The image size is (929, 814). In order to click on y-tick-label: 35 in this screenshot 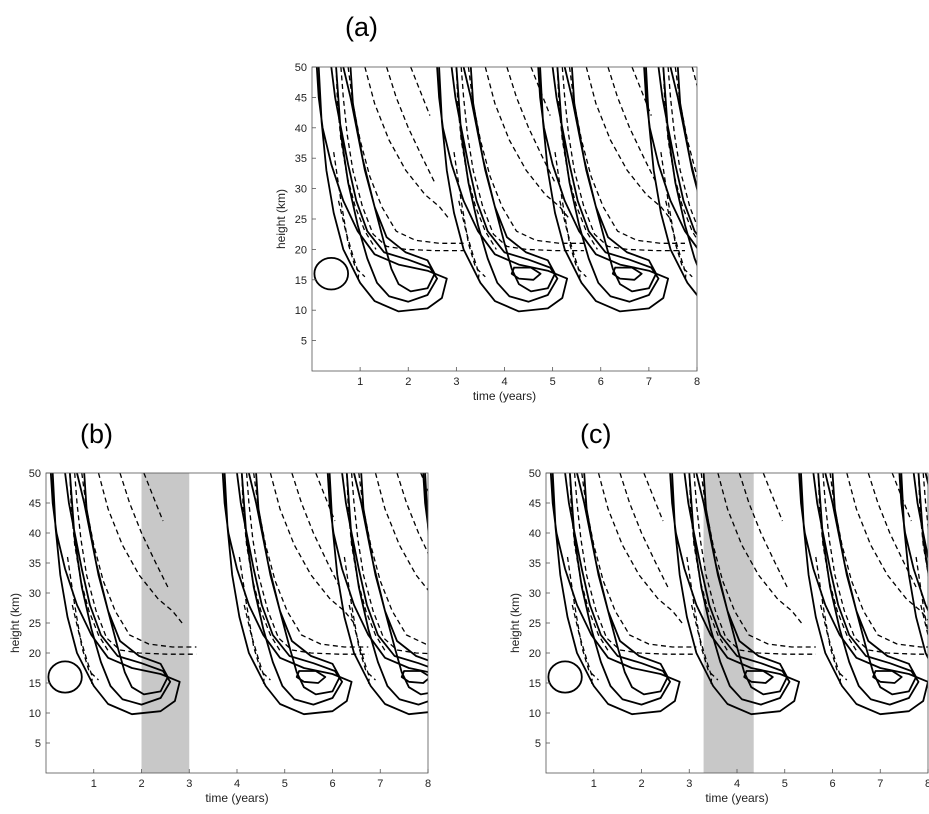, I will do `click(35, 564)`.